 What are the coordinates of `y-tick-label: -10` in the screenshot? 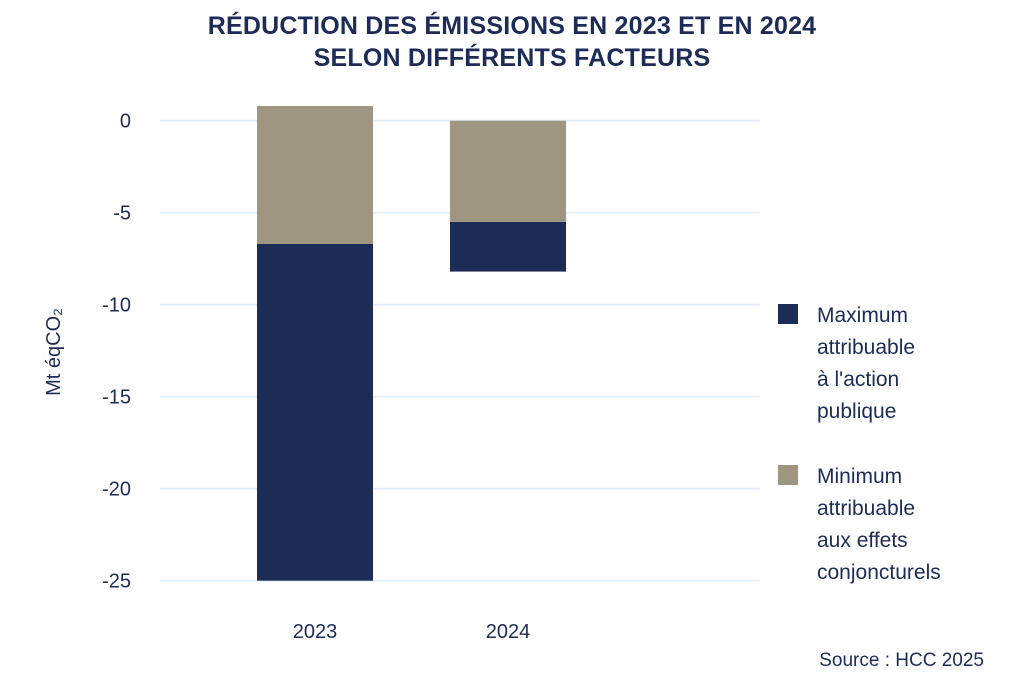 It's located at (116, 306).